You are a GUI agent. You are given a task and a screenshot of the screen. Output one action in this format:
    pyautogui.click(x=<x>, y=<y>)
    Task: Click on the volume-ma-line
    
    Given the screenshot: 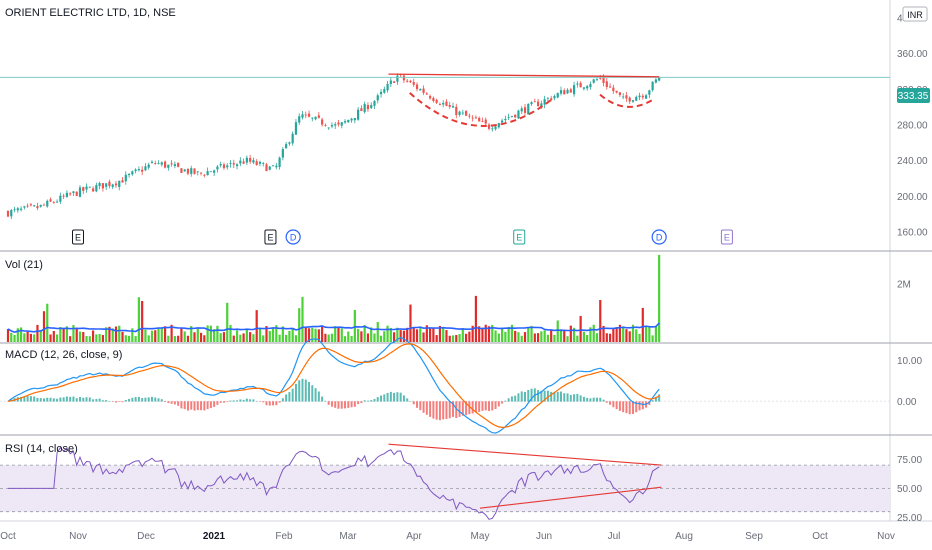 What is the action you would take?
    pyautogui.click(x=333, y=328)
    